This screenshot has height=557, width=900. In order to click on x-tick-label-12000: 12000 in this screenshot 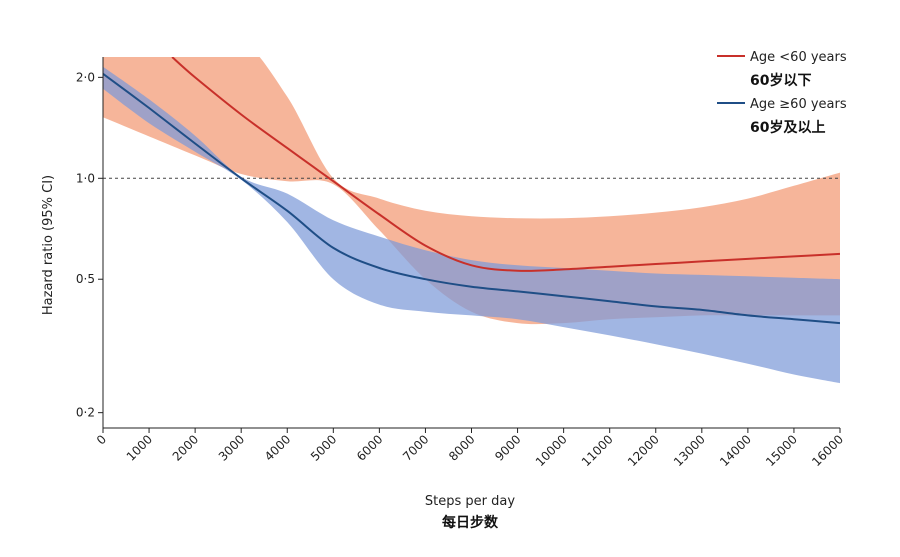, I will do `click(643, 450)`.